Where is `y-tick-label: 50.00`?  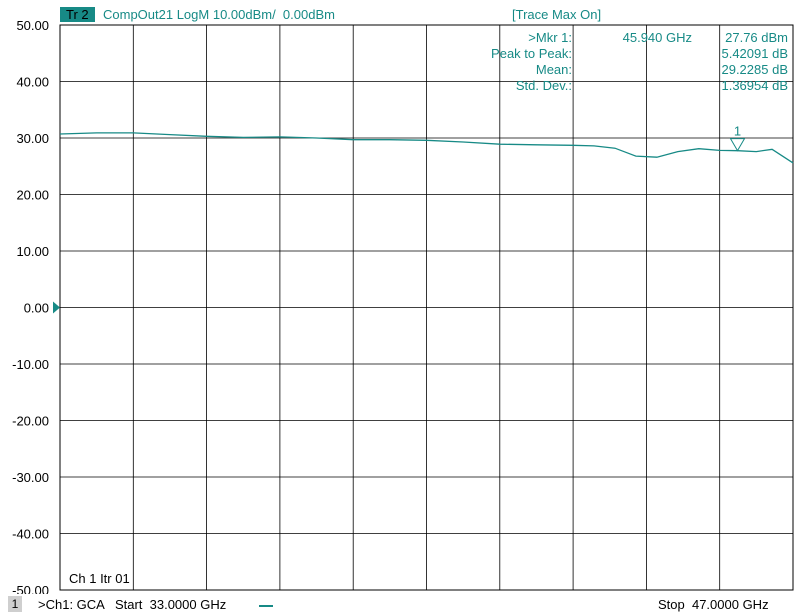 y-tick-label: 50.00 is located at coordinates (32, 25).